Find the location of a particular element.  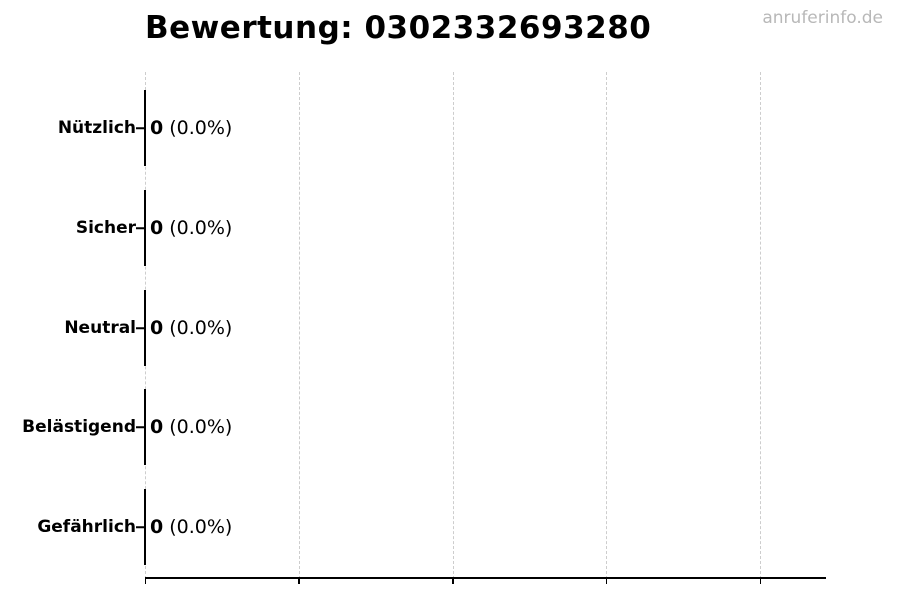

category-label: Nützlich is located at coordinates (96, 128).